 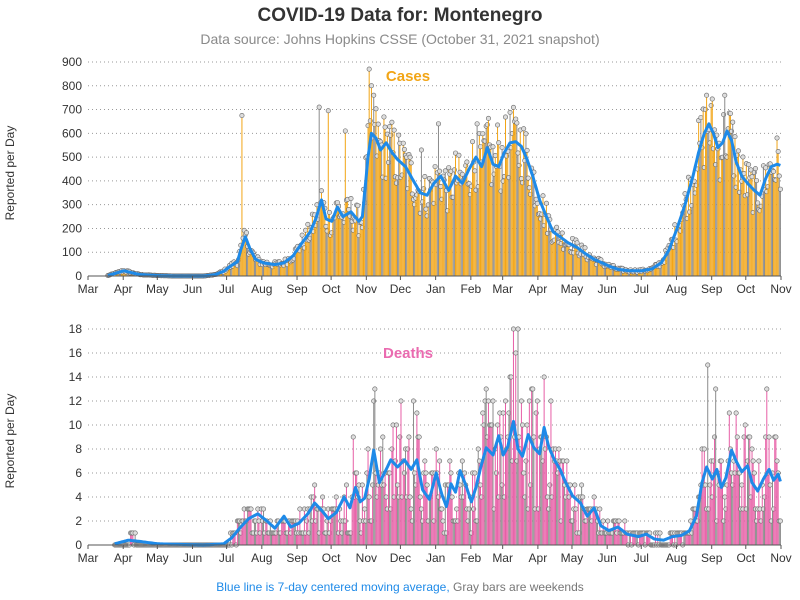 I want to click on x-tick-label: Mar, so click(x=502, y=289).